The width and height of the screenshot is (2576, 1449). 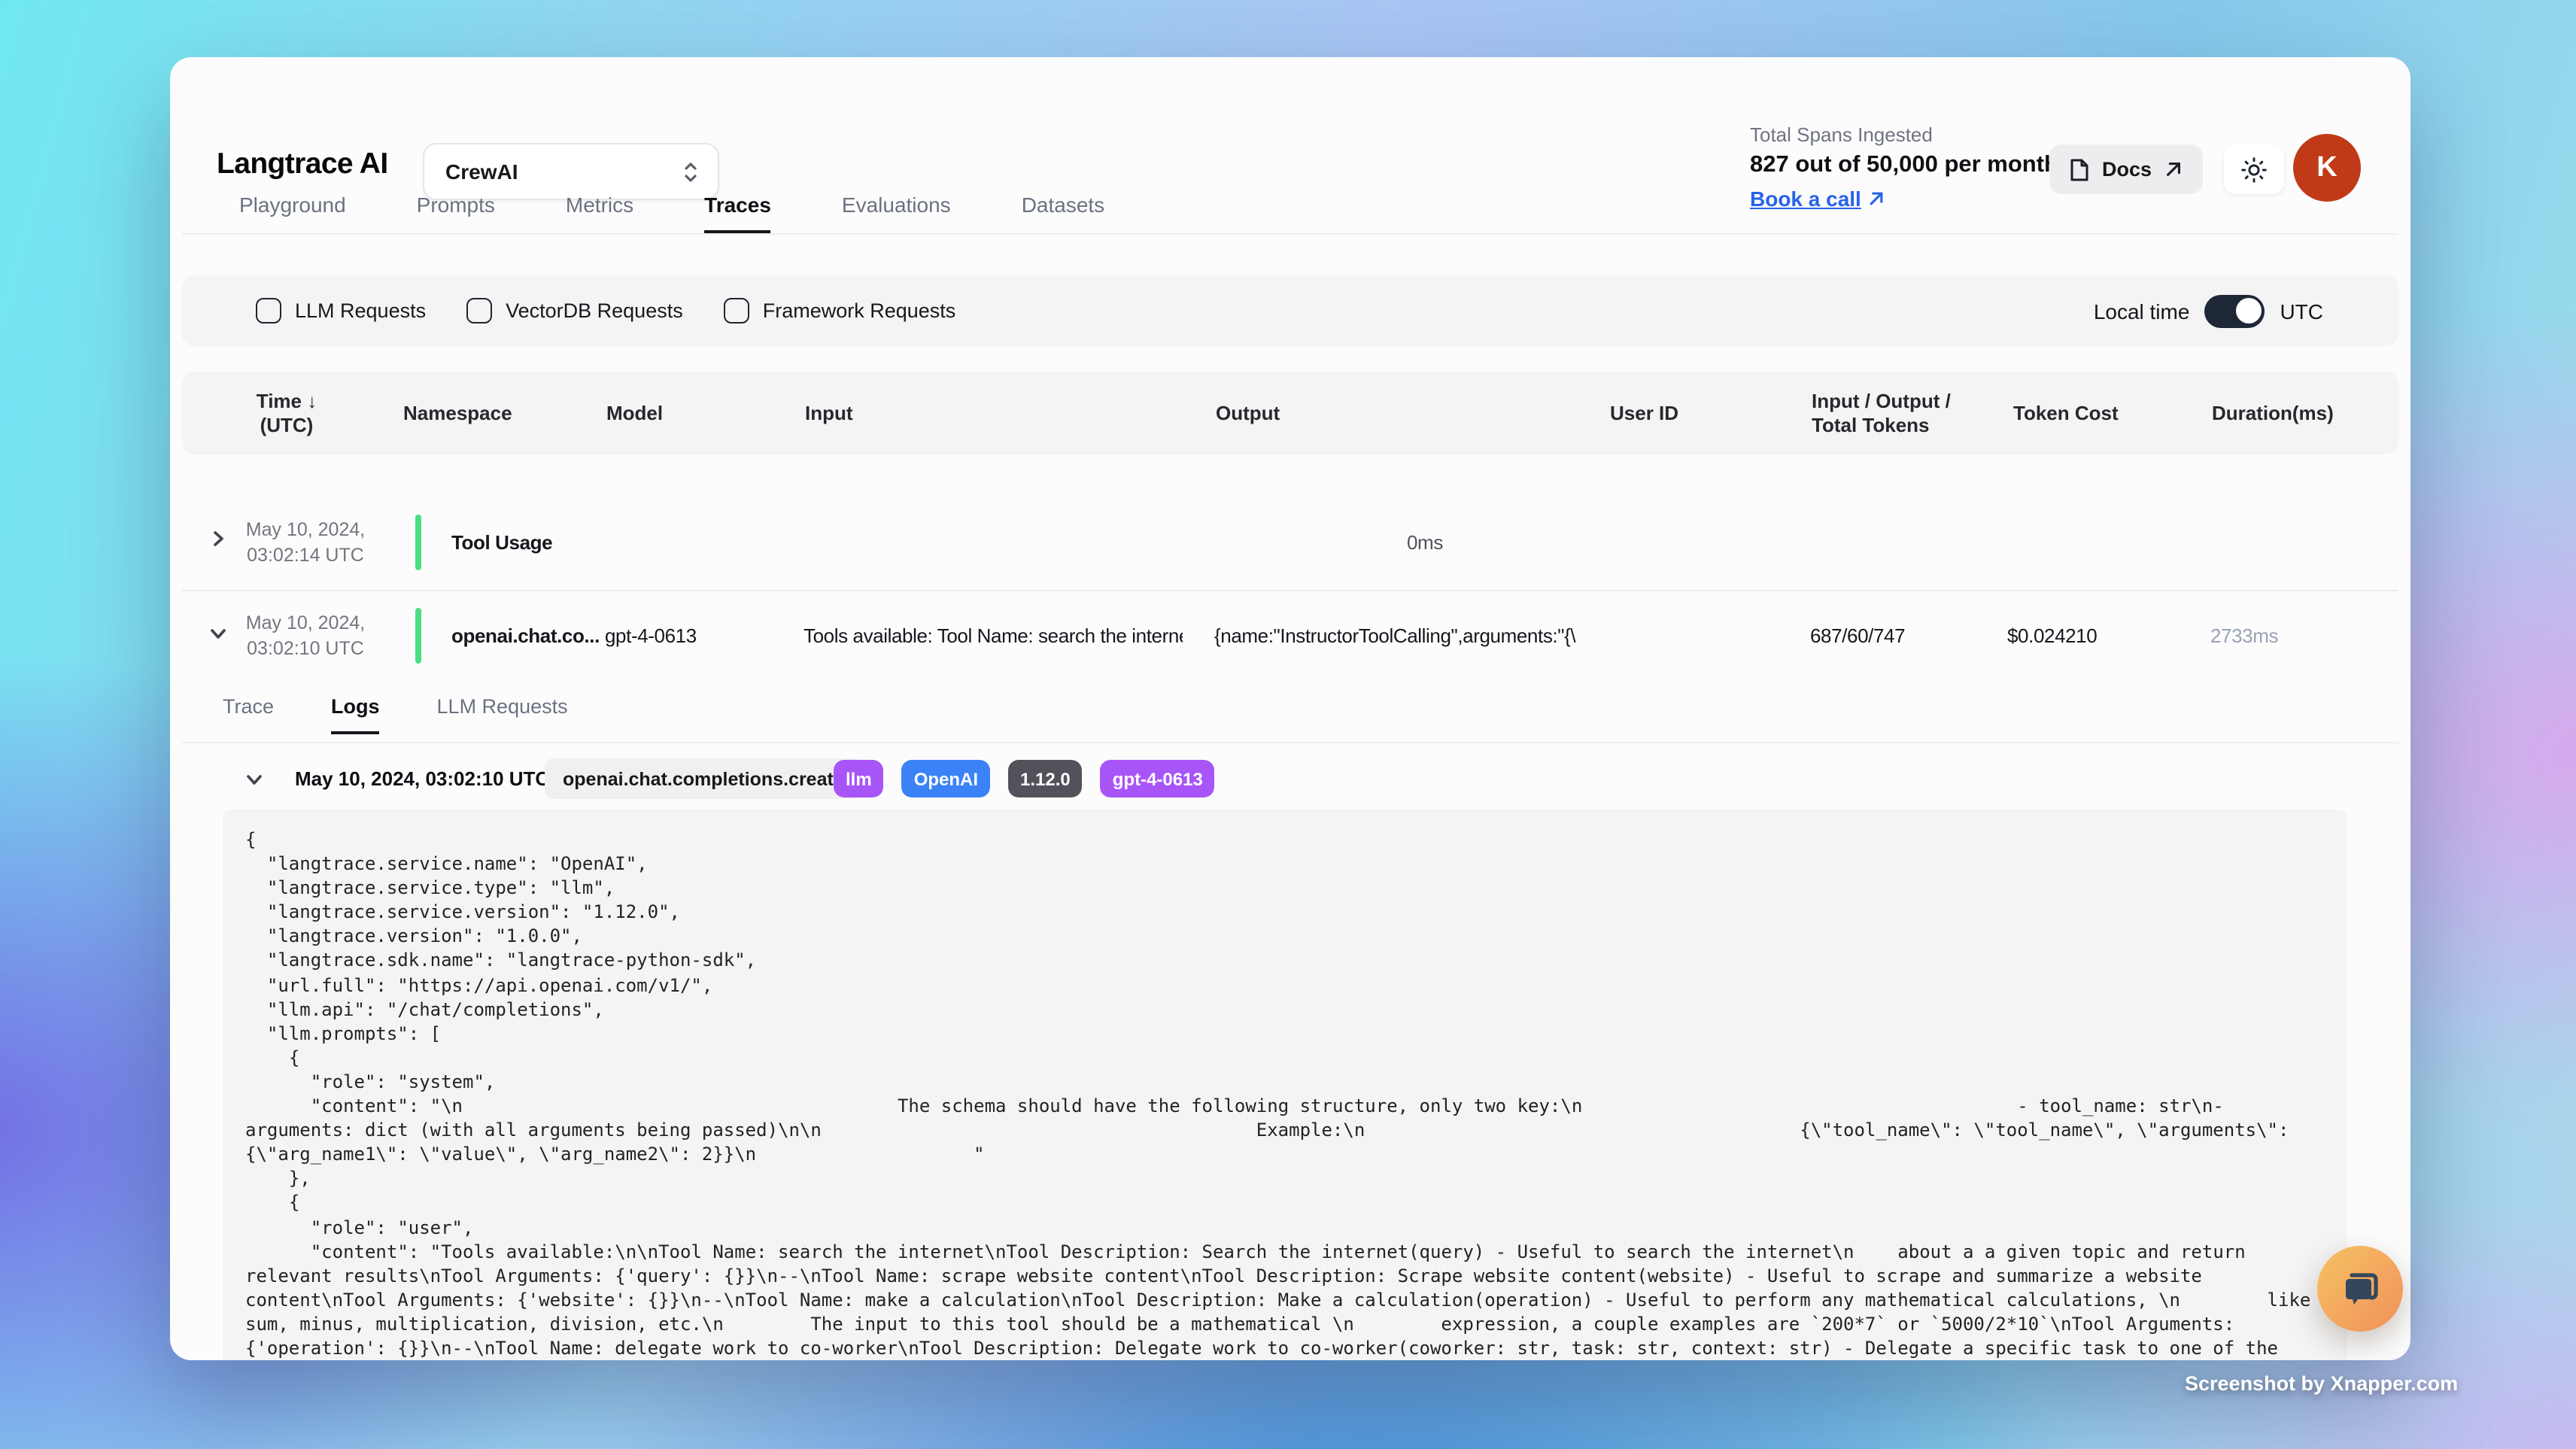 I want to click on row-timestamp: May 10, 2024, 03:02:14 UTC, so click(x=305, y=542).